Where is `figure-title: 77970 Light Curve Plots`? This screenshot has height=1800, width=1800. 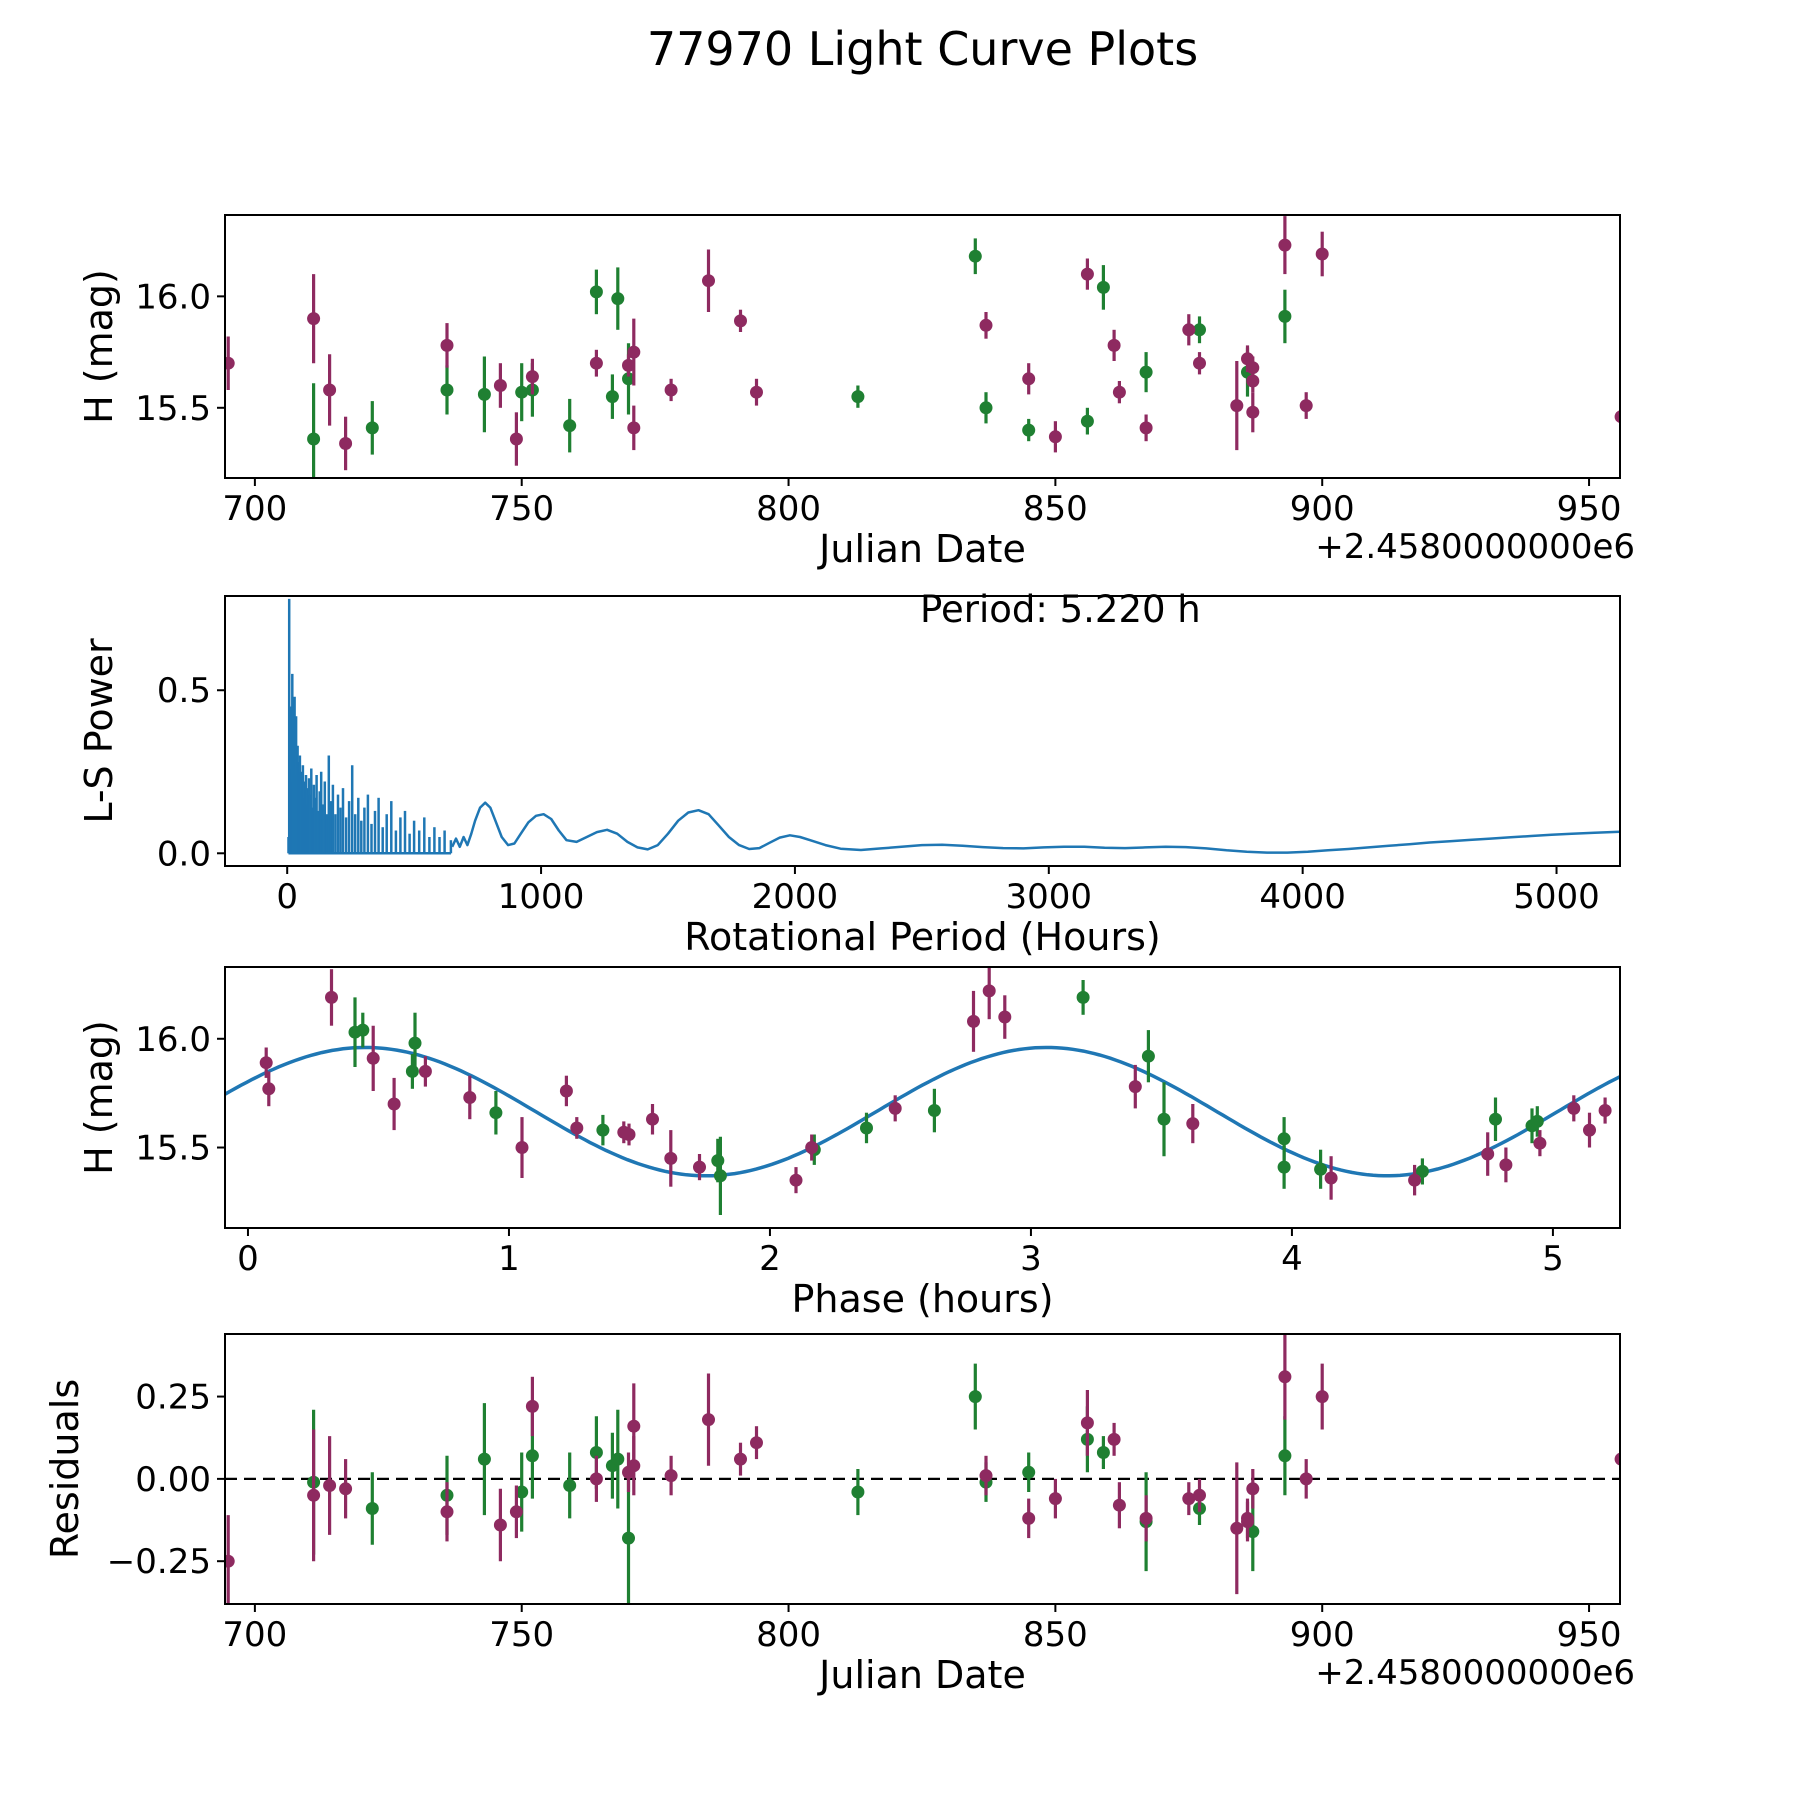 figure-title: 77970 Light Curve Plots is located at coordinates (922, 49).